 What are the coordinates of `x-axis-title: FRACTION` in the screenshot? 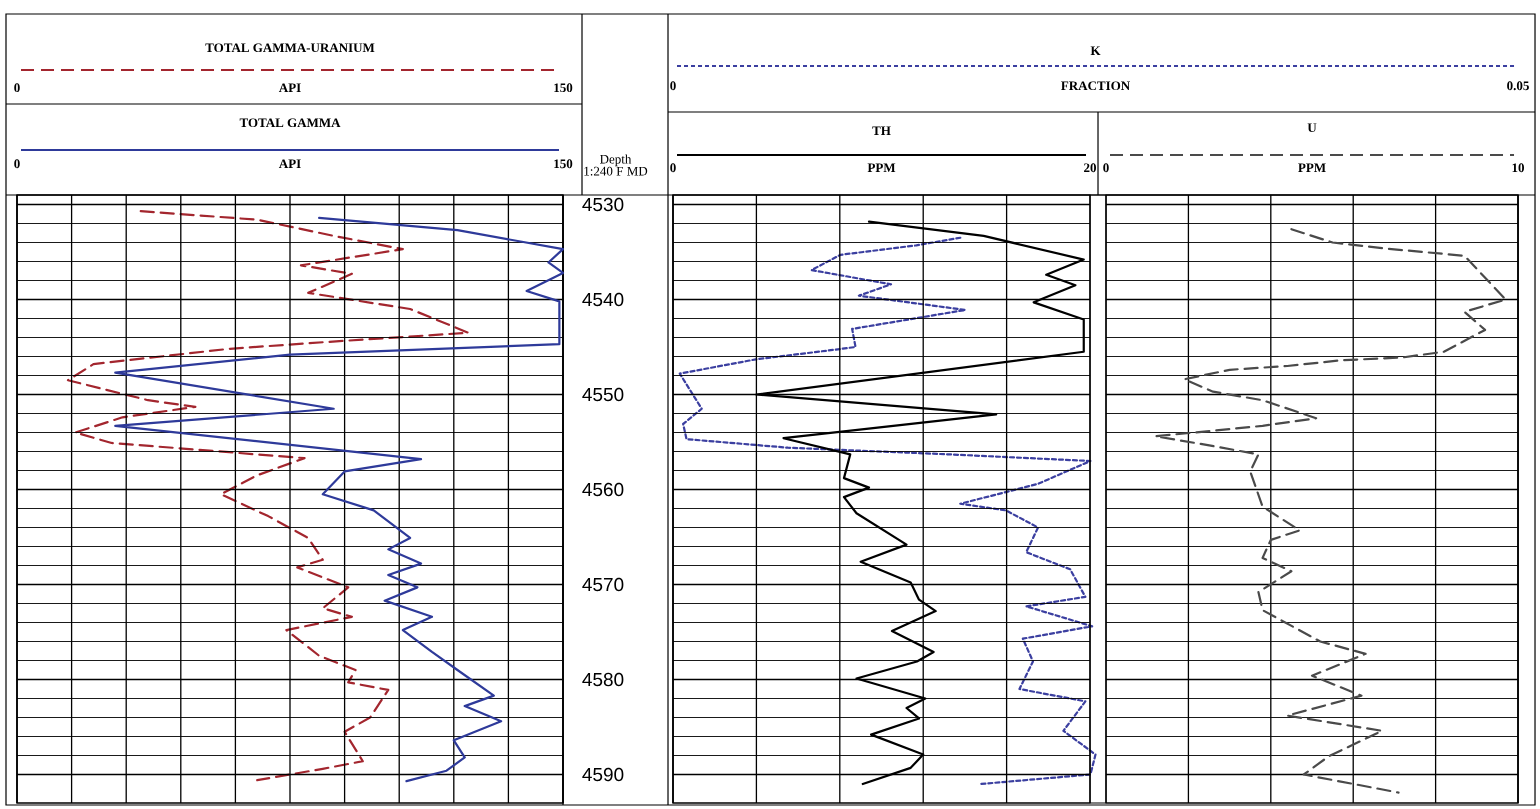 It's located at (1096, 86).